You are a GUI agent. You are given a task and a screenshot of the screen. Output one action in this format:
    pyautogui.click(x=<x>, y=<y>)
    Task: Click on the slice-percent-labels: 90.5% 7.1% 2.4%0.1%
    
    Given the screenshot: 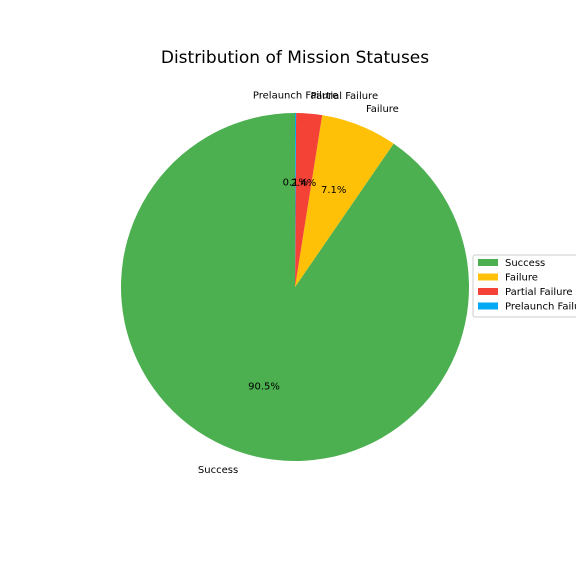 What is the action you would take?
    pyautogui.click(x=297, y=285)
    